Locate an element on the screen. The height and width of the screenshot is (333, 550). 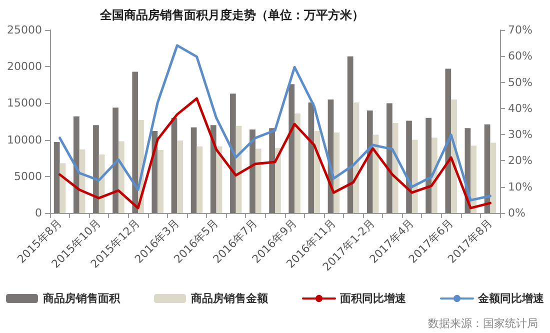
y-tick-label: 25000 is located at coordinates (24, 30).